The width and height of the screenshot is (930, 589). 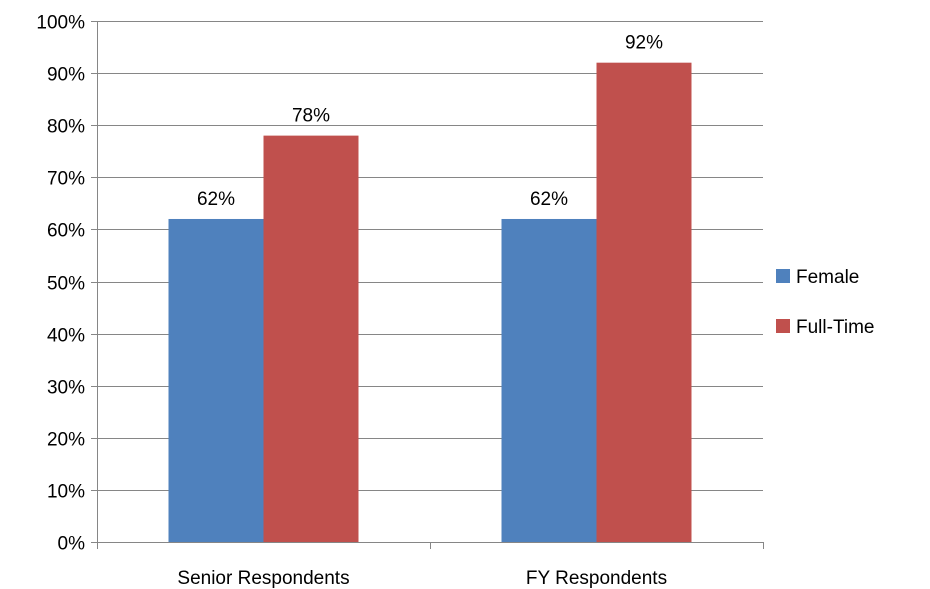 What do you see at coordinates (66, 284) in the screenshot?
I see `y-tick-label: 50%` at bounding box center [66, 284].